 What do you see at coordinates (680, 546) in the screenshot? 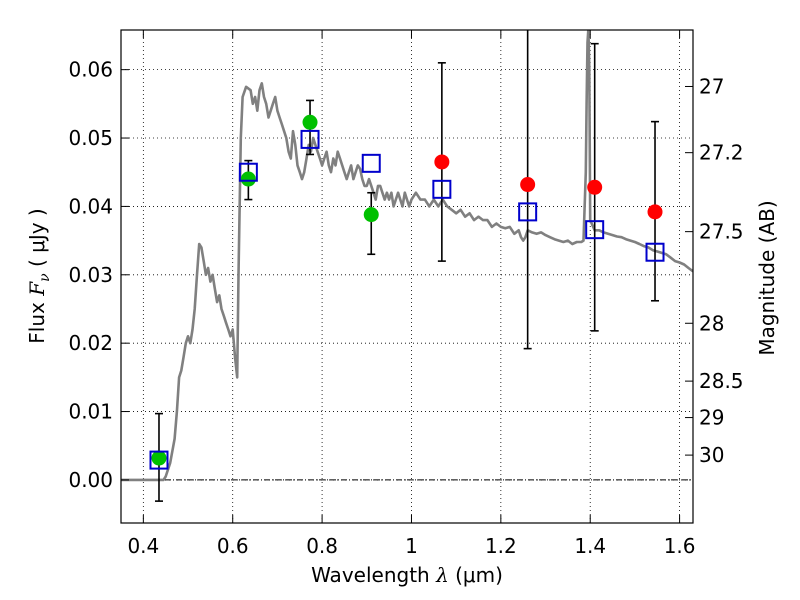
I see `x-tick-label: 1.6` at bounding box center [680, 546].